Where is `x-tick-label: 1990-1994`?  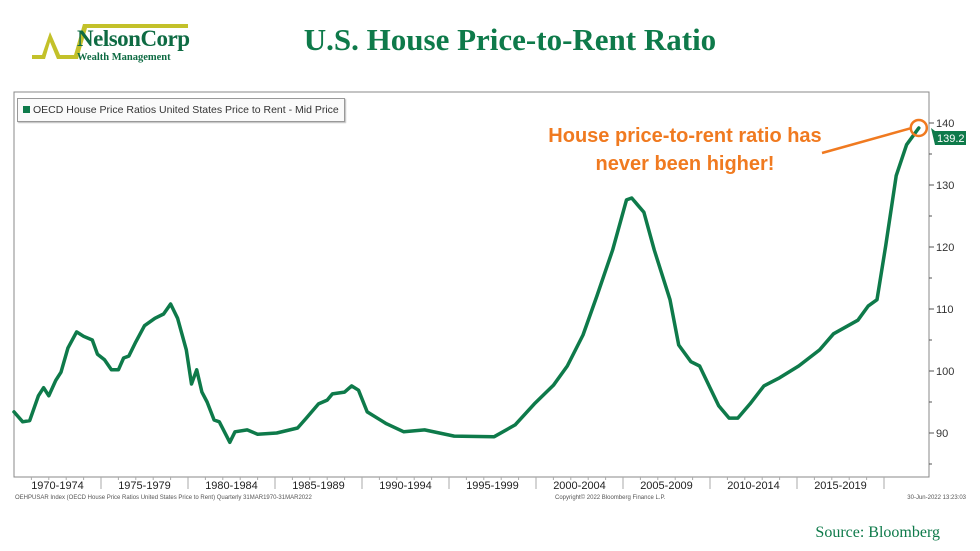
x-tick-label: 1990-1994 is located at coordinates (405, 486).